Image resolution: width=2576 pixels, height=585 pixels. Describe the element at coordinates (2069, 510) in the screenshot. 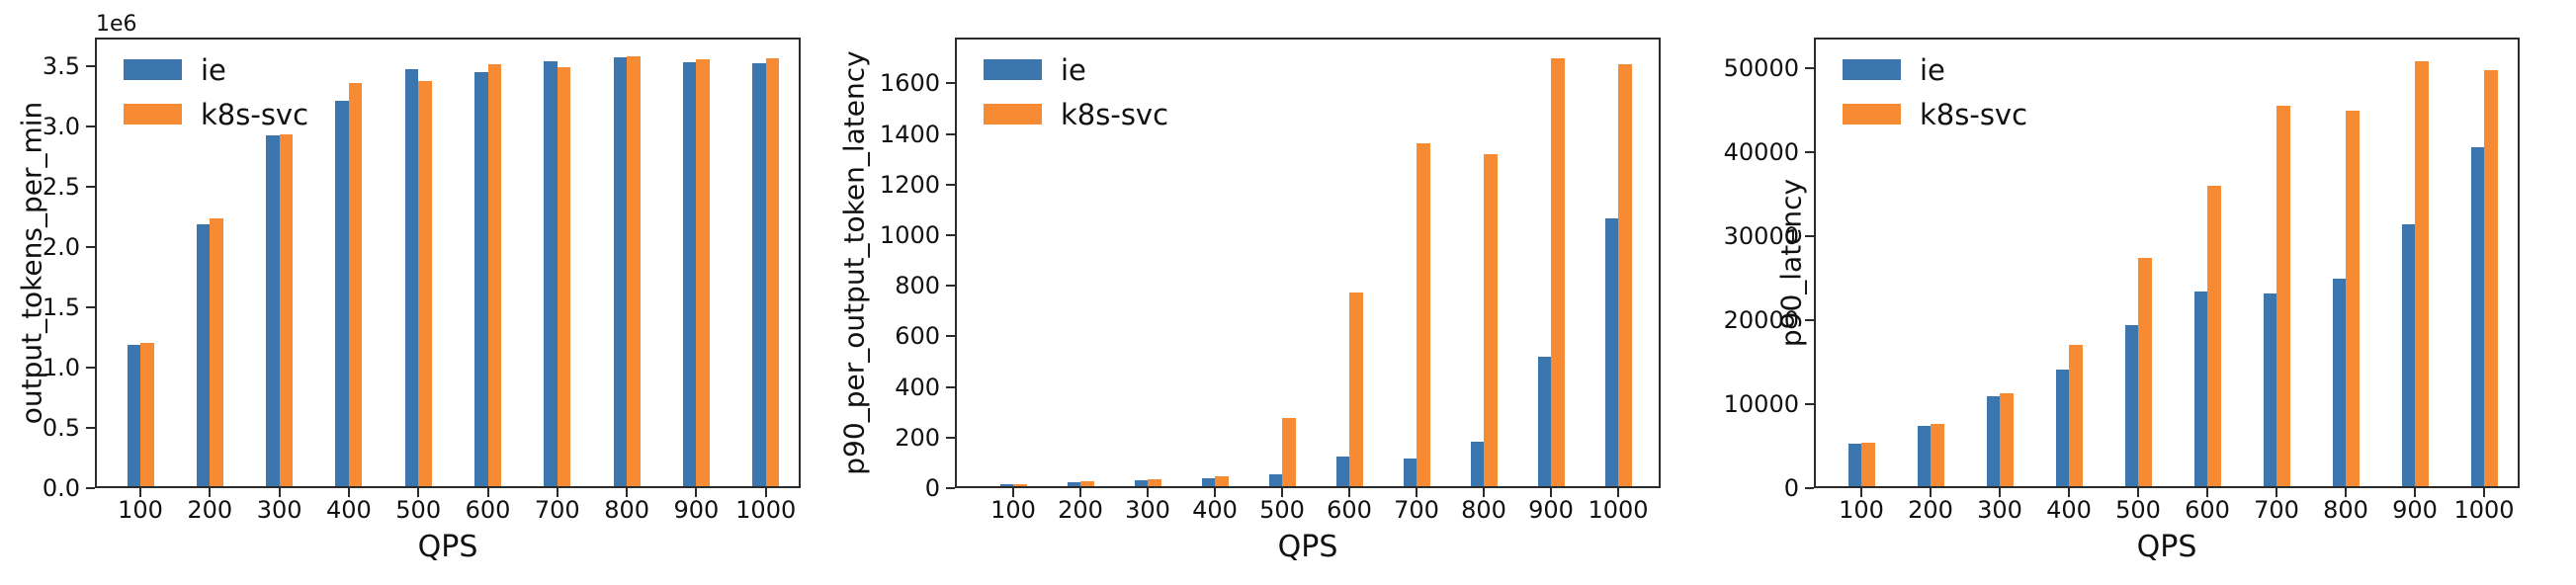

I see `x-tick-label: 400` at that location.